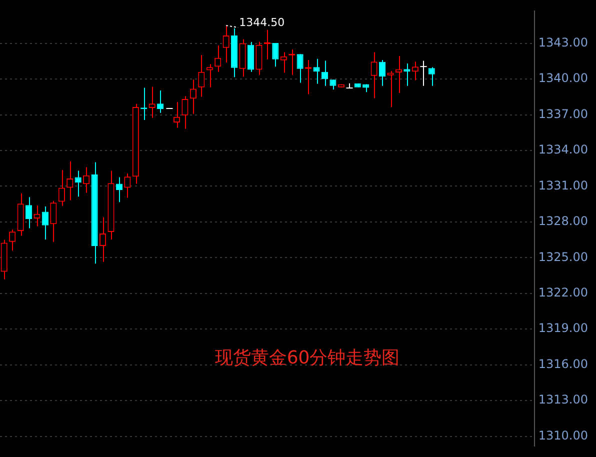 The image size is (596, 457). I want to click on y-tick-label: 1319.00, so click(563, 328).